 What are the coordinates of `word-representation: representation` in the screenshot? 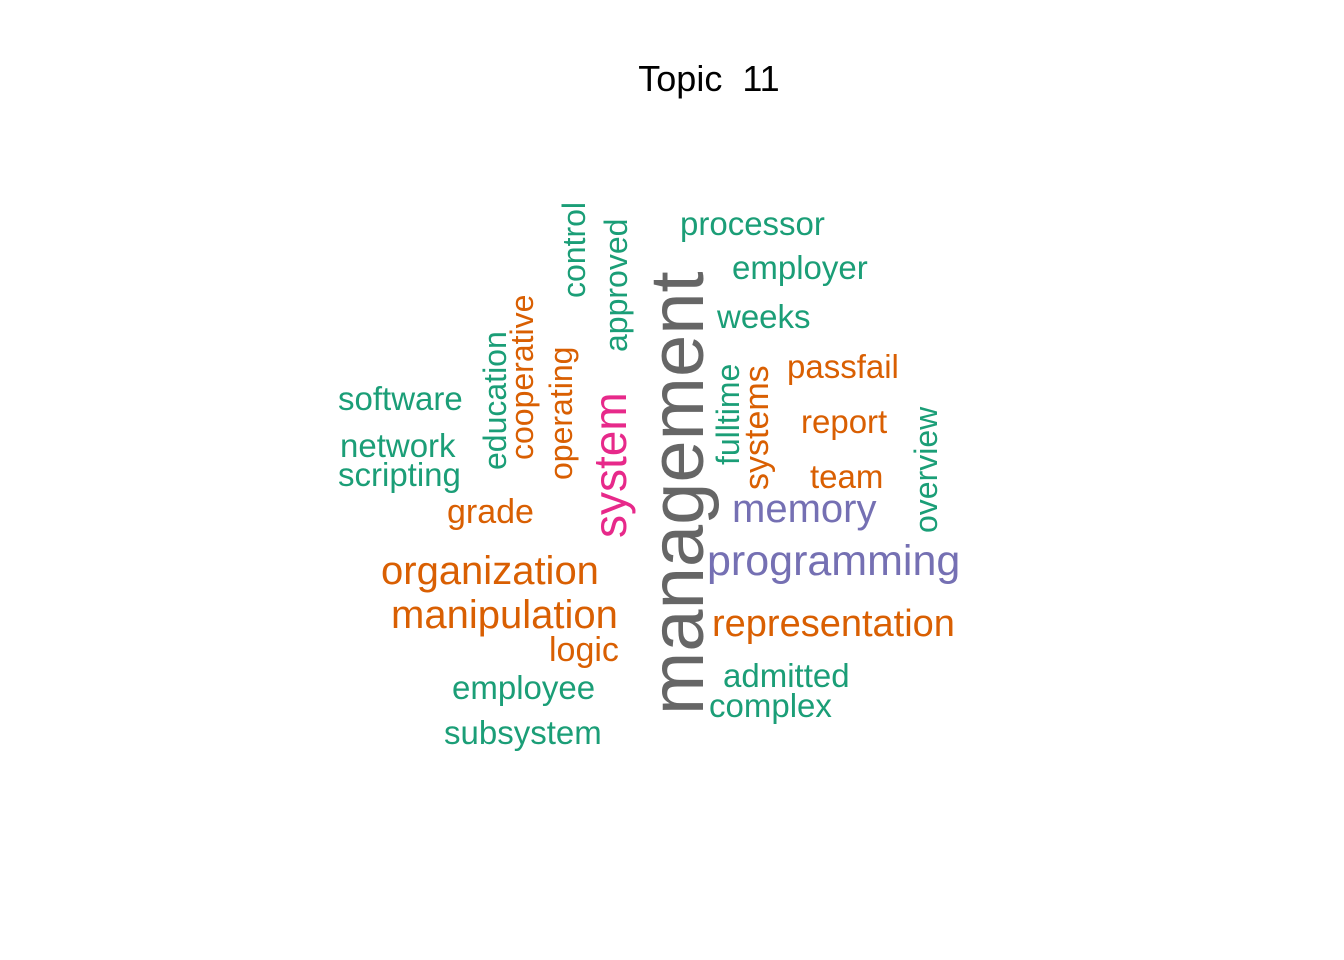 It's located at (833, 624).